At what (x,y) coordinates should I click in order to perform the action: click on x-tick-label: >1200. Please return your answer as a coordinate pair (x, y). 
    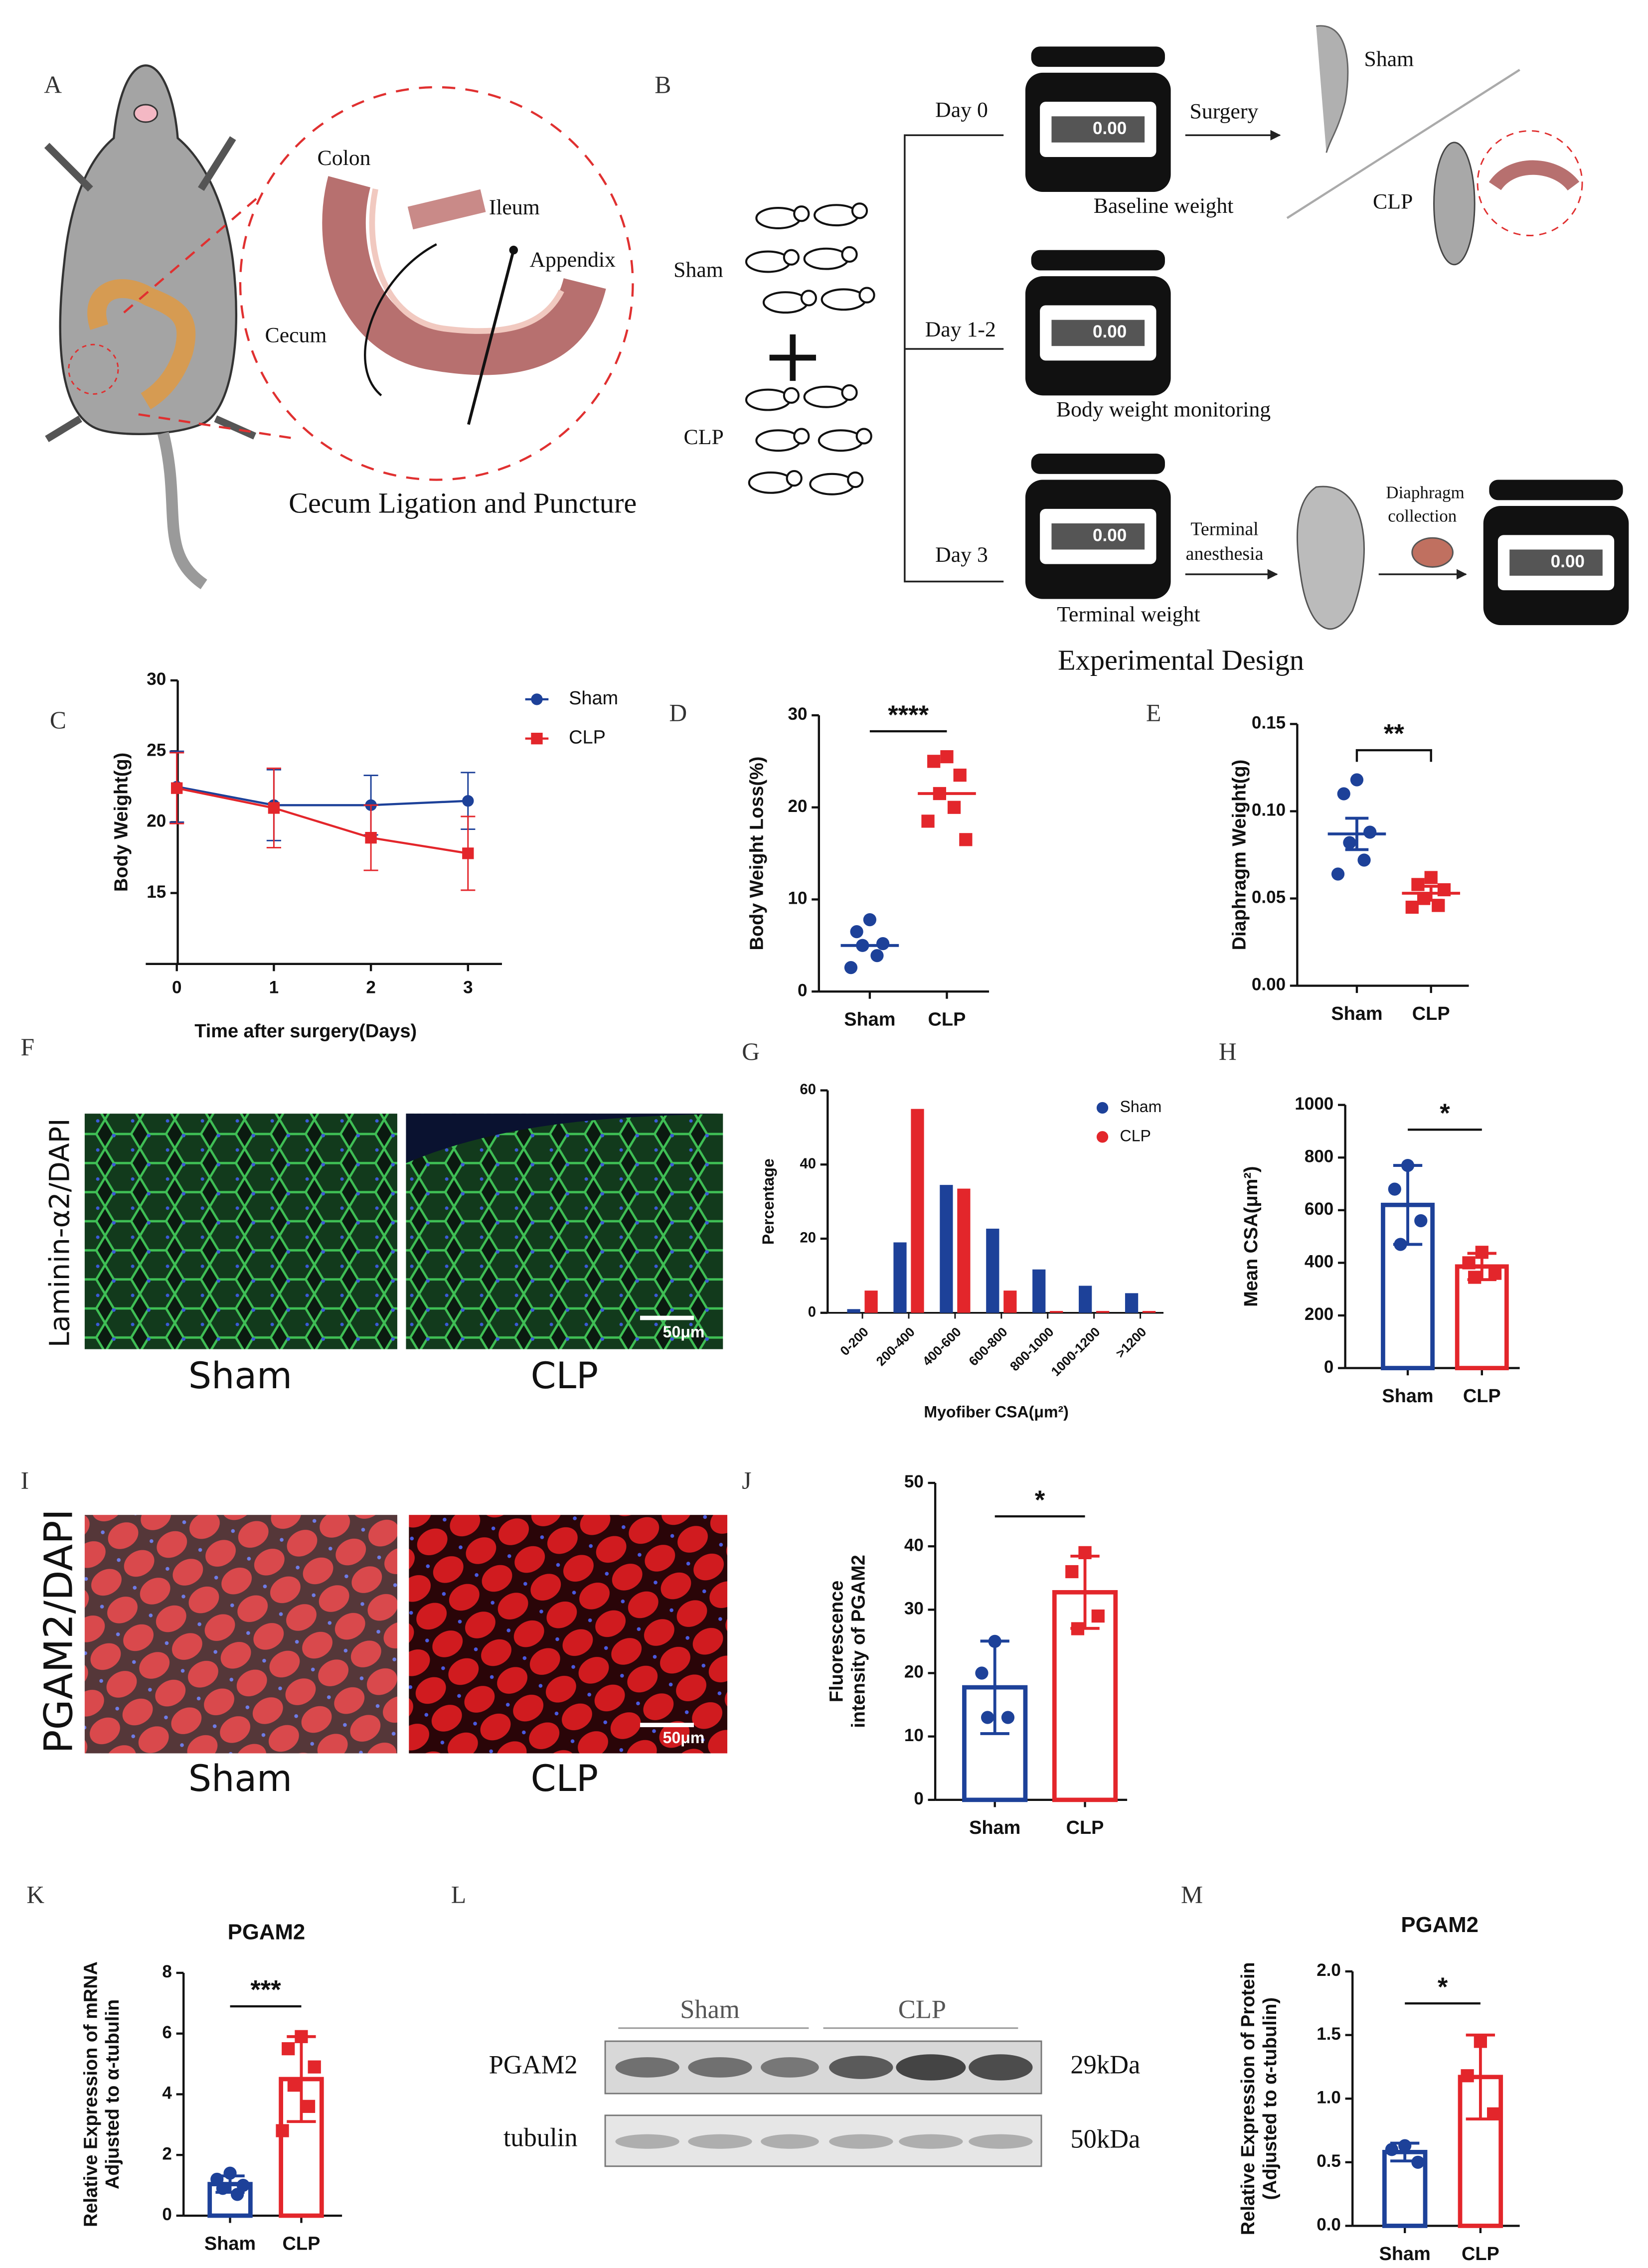
    Looking at the image, I should click on (1131, 1342).